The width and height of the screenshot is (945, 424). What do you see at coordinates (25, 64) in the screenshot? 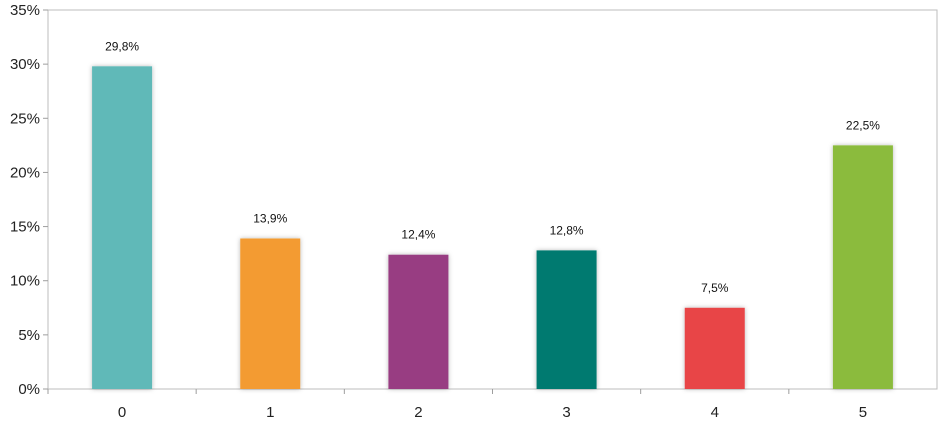
I see `y-tick-label: 30%` at bounding box center [25, 64].